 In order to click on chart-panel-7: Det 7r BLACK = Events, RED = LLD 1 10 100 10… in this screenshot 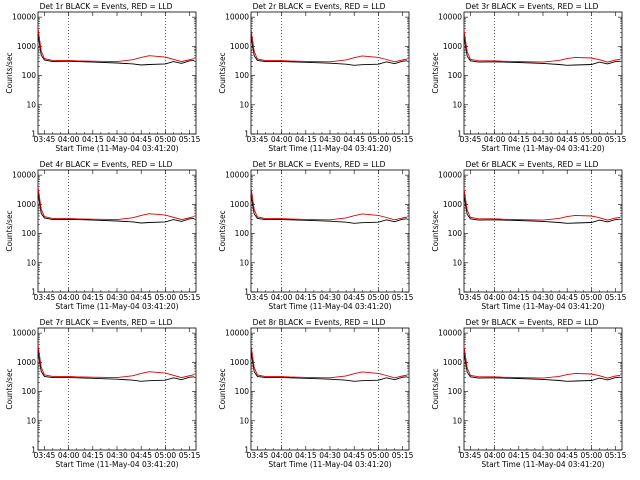, I will do `click(103, 393)`.